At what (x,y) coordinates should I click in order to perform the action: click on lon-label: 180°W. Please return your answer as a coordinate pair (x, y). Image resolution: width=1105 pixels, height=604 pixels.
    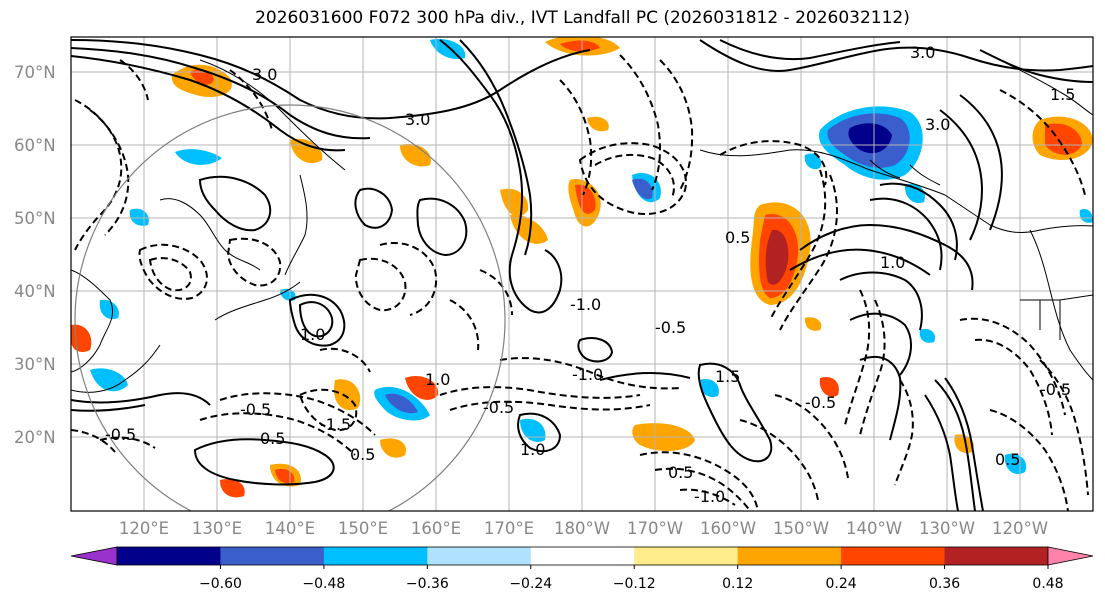
    Looking at the image, I should click on (582, 528).